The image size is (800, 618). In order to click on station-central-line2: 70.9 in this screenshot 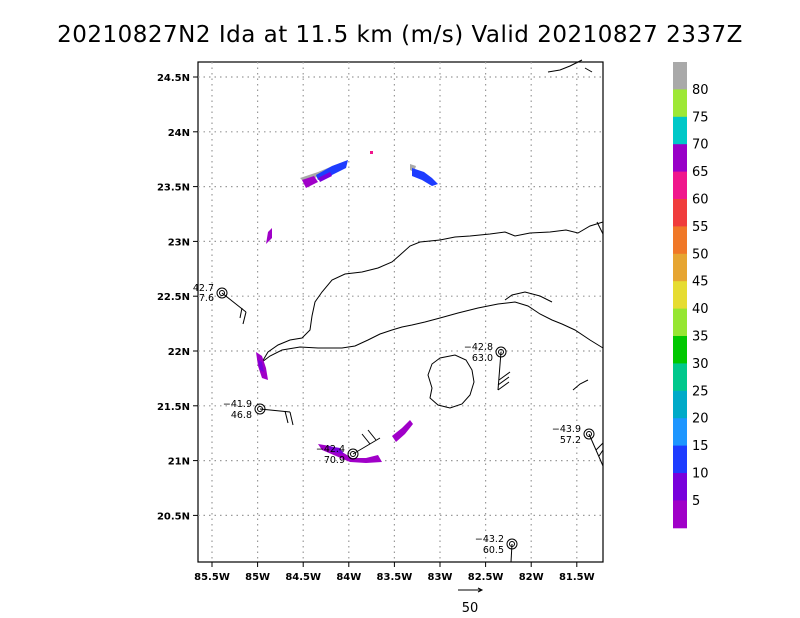, I will do `click(334, 460)`.